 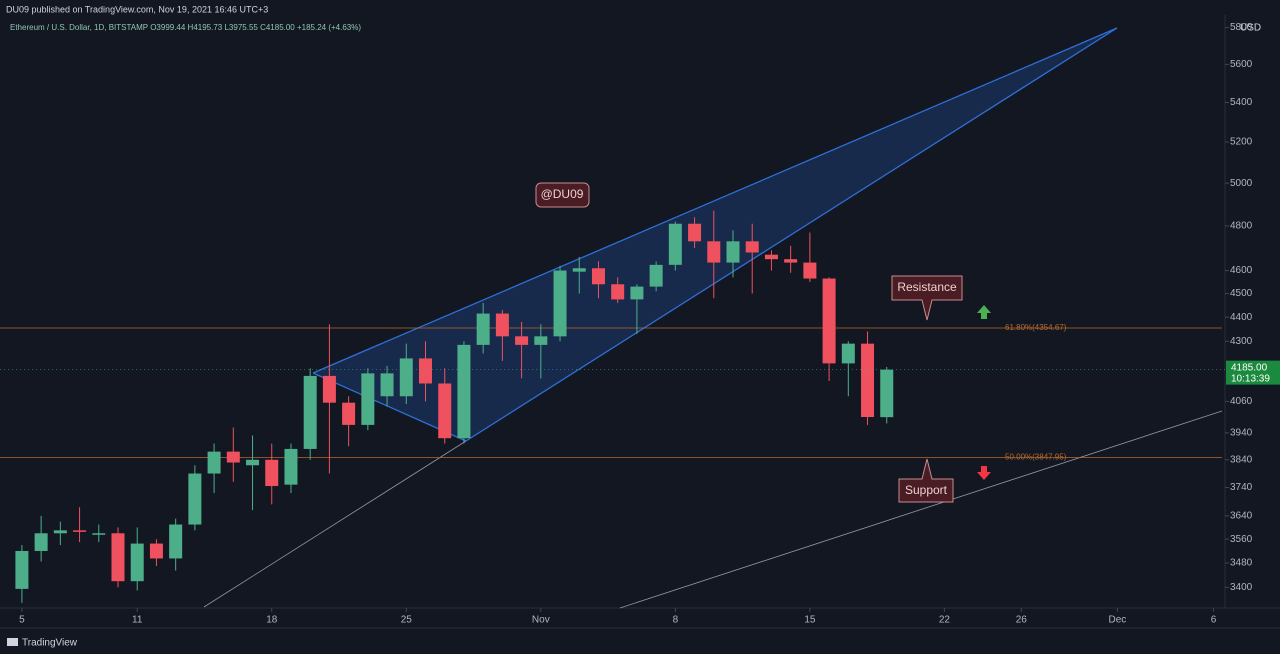 I want to click on countdown: 10:13:39, so click(x=1250, y=378).